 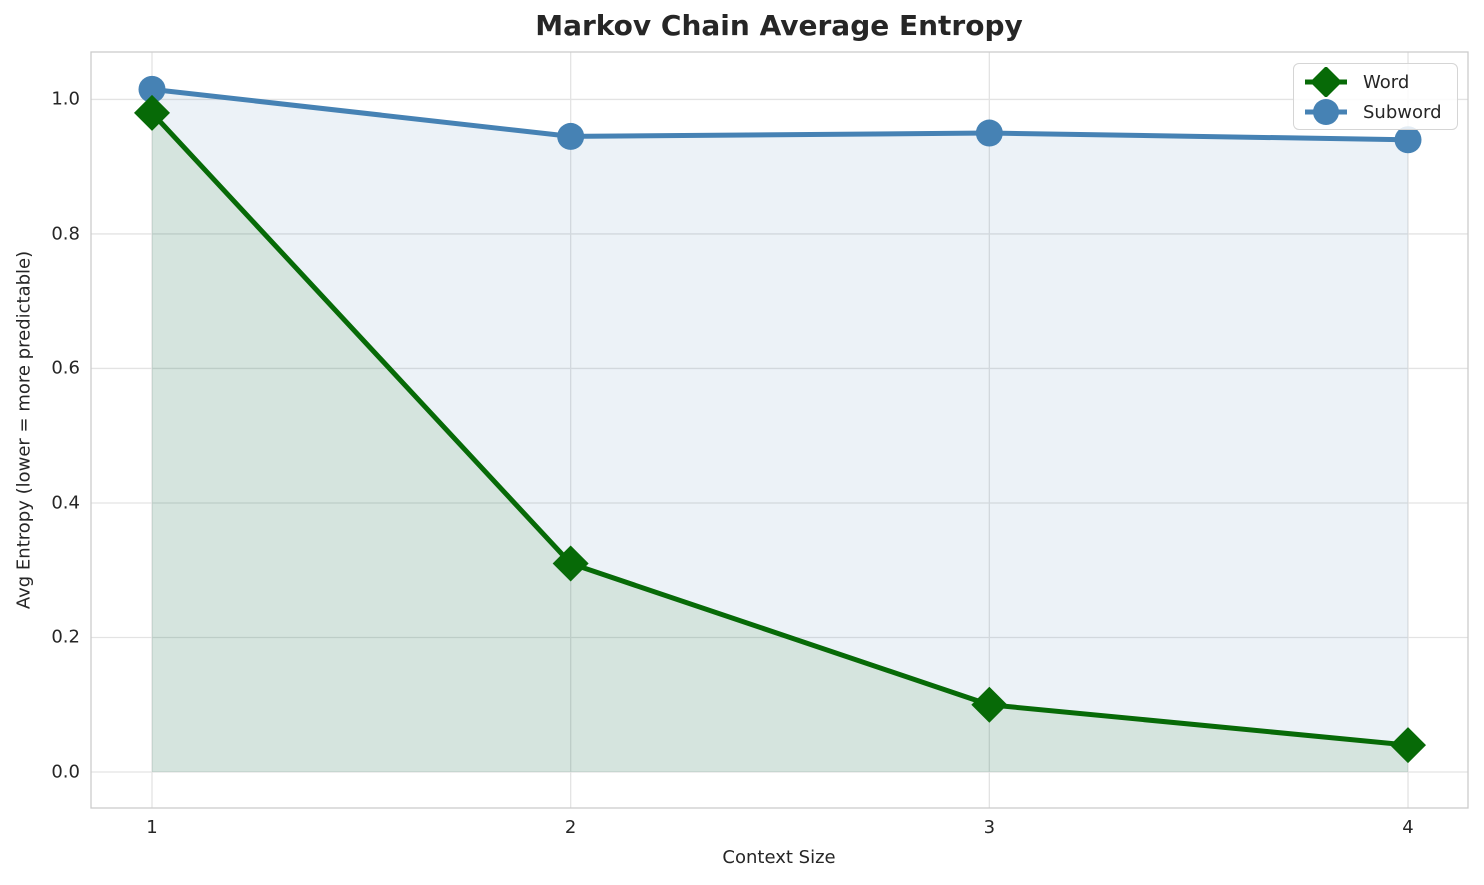 I want to click on subword-circle-icon, so click(x=1326, y=112).